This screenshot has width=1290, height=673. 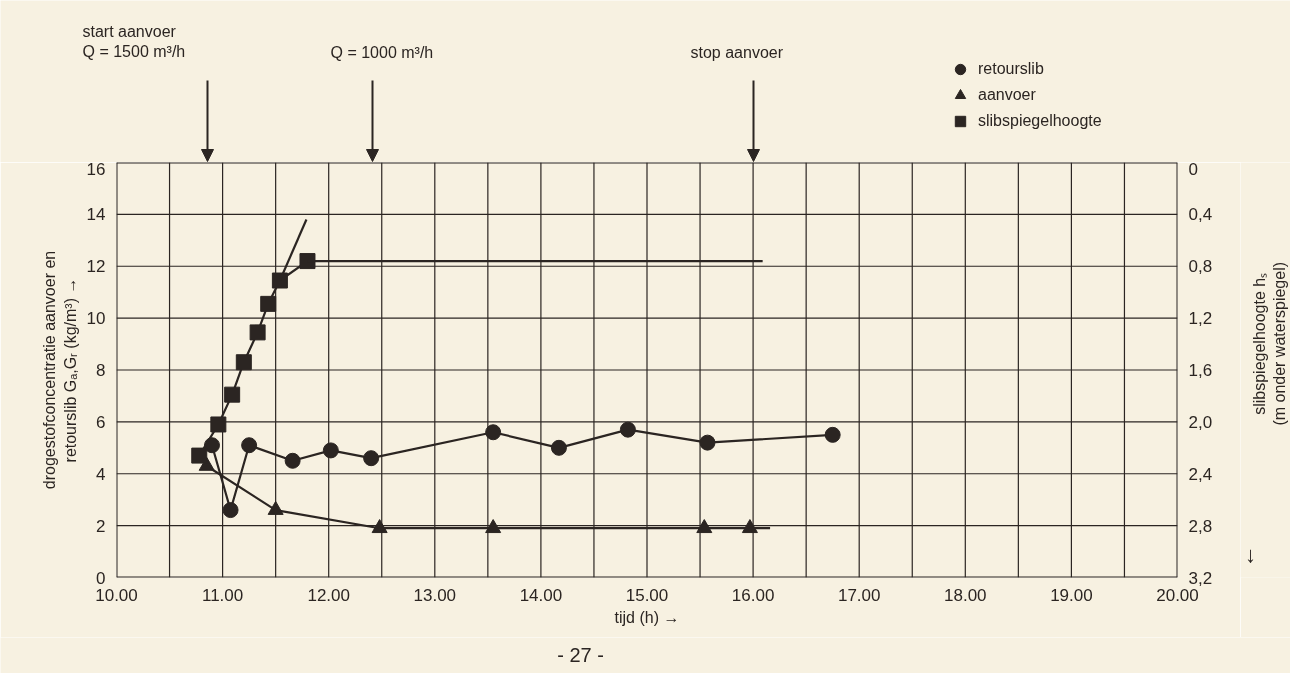 I want to click on legend-label: retourslib, so click(x=1011, y=69).